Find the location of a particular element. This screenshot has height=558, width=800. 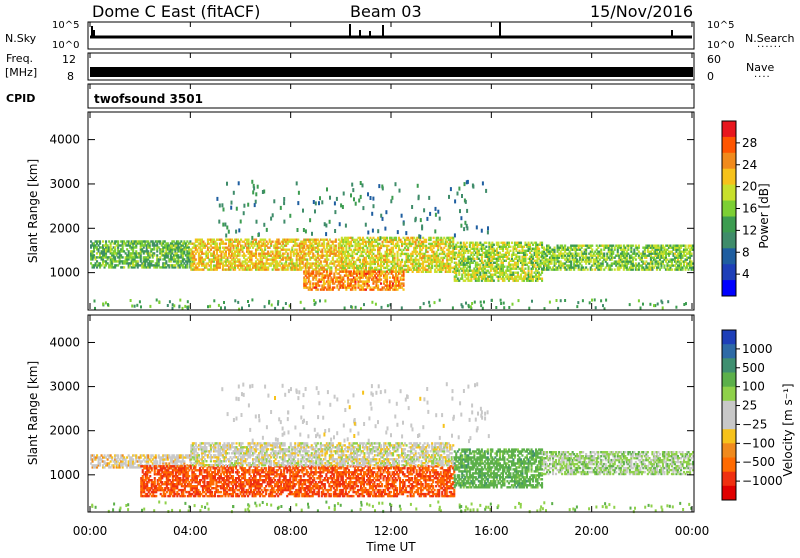

freq-bottom-tick: 8 is located at coordinates (70, 76).